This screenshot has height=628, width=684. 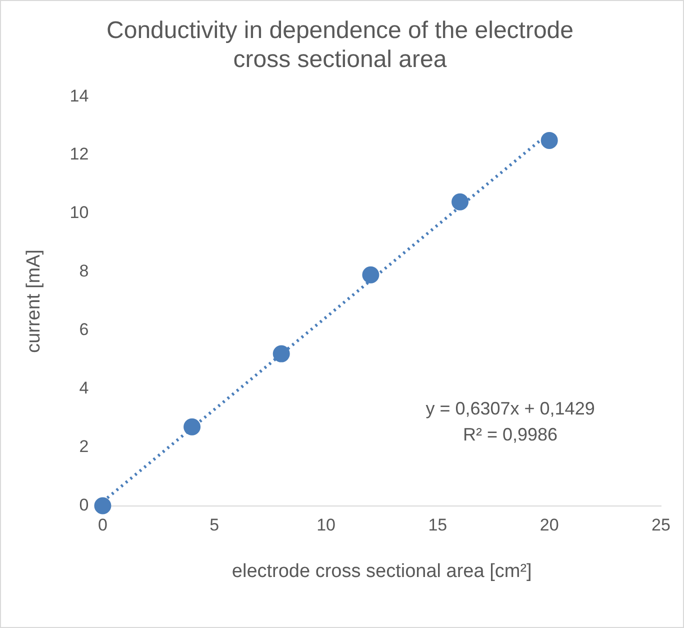 I want to click on x-tick-label: 10, so click(x=326, y=525).